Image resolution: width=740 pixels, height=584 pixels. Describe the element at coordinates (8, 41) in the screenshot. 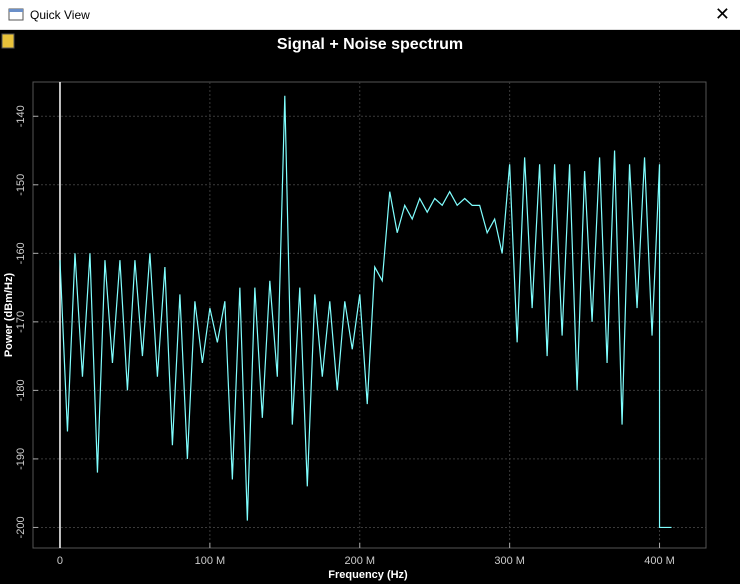

I see `toolbar-icon` at that location.